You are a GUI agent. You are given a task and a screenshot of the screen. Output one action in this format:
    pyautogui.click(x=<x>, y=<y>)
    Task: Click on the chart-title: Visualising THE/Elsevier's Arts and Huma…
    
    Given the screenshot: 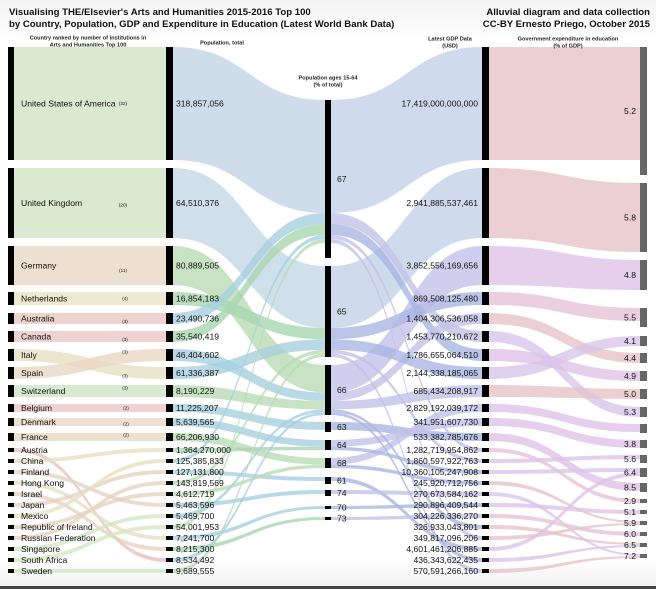 What is the action you would take?
    pyautogui.click(x=201, y=19)
    